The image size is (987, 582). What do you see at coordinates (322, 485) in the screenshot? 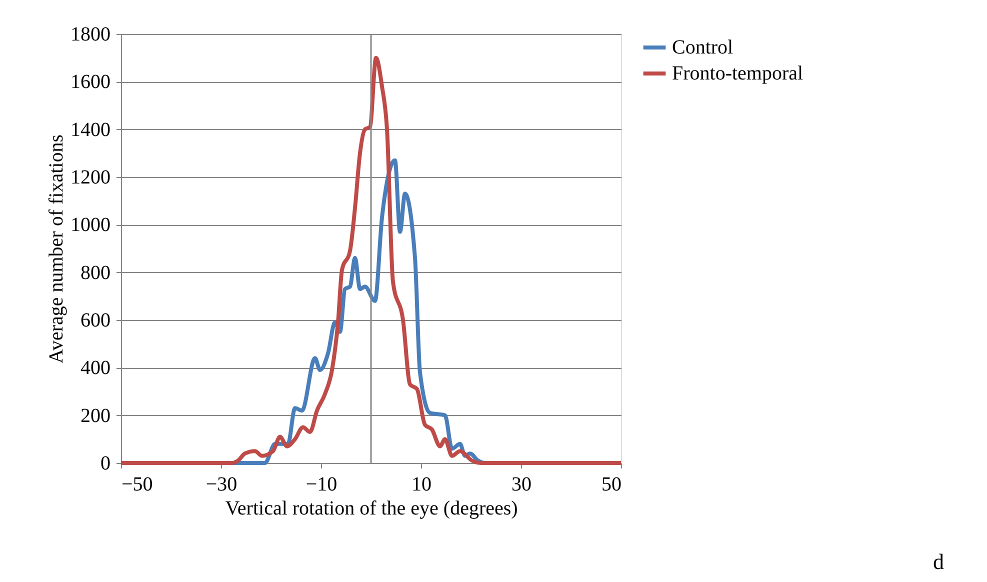
I see `x-tick-label: −10` at bounding box center [322, 485].